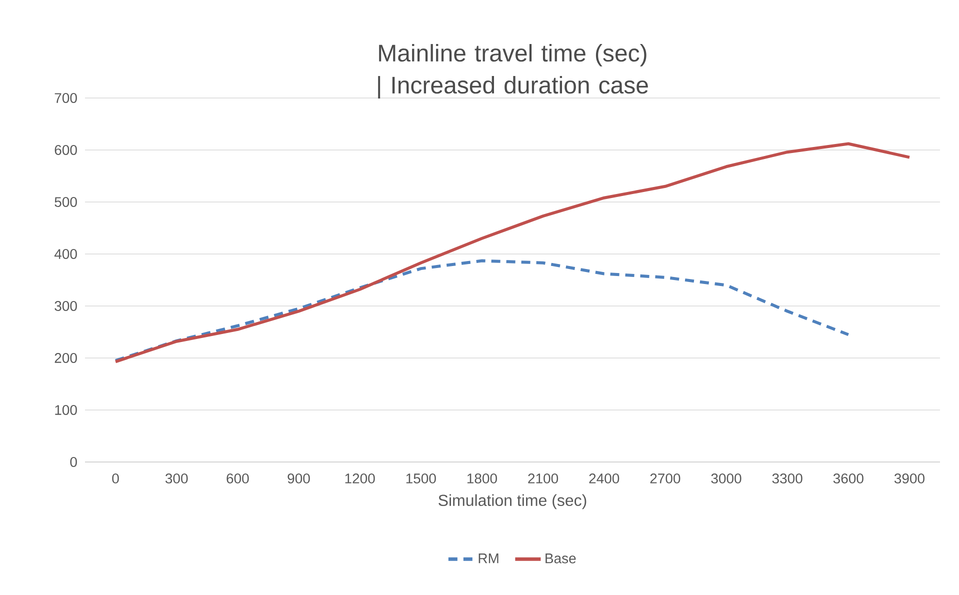 The height and width of the screenshot is (595, 959). What do you see at coordinates (909, 479) in the screenshot?
I see `x-tick-label: 3900` at bounding box center [909, 479].